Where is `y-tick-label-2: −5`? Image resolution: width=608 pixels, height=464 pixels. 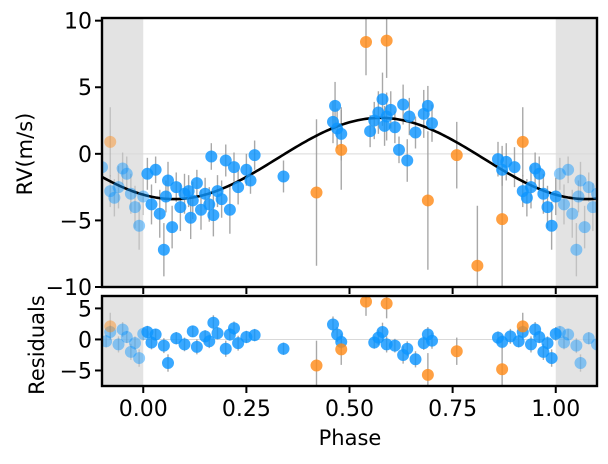
y-tick-label-2: −5 is located at coordinates (76, 371).